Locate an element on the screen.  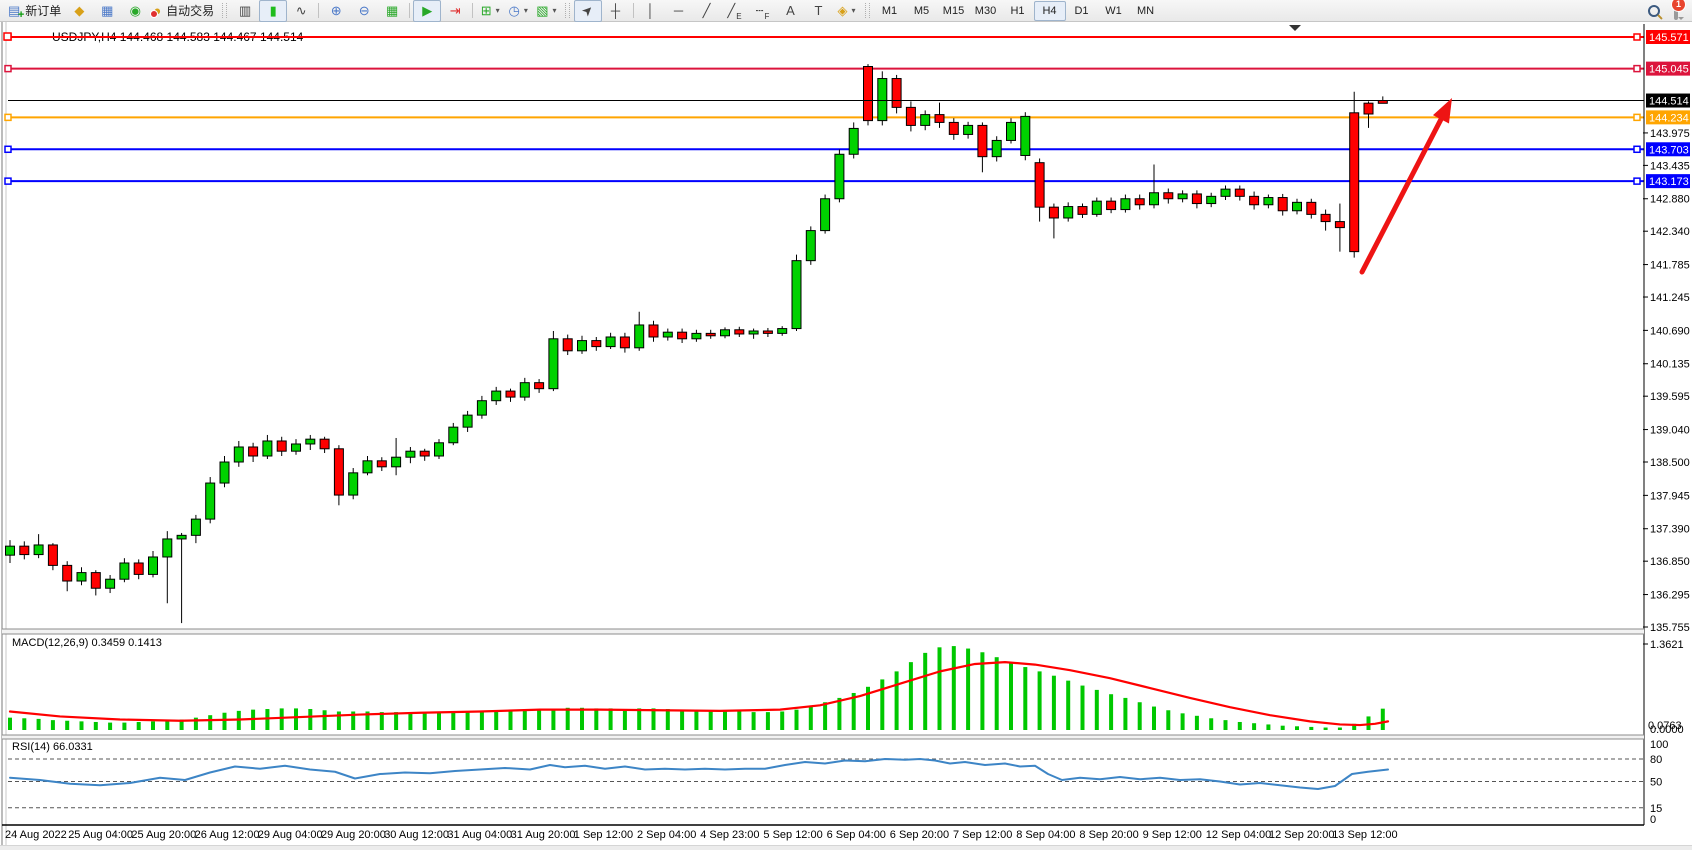
periods-button: ◷ ▾ is located at coordinates (518, 11).